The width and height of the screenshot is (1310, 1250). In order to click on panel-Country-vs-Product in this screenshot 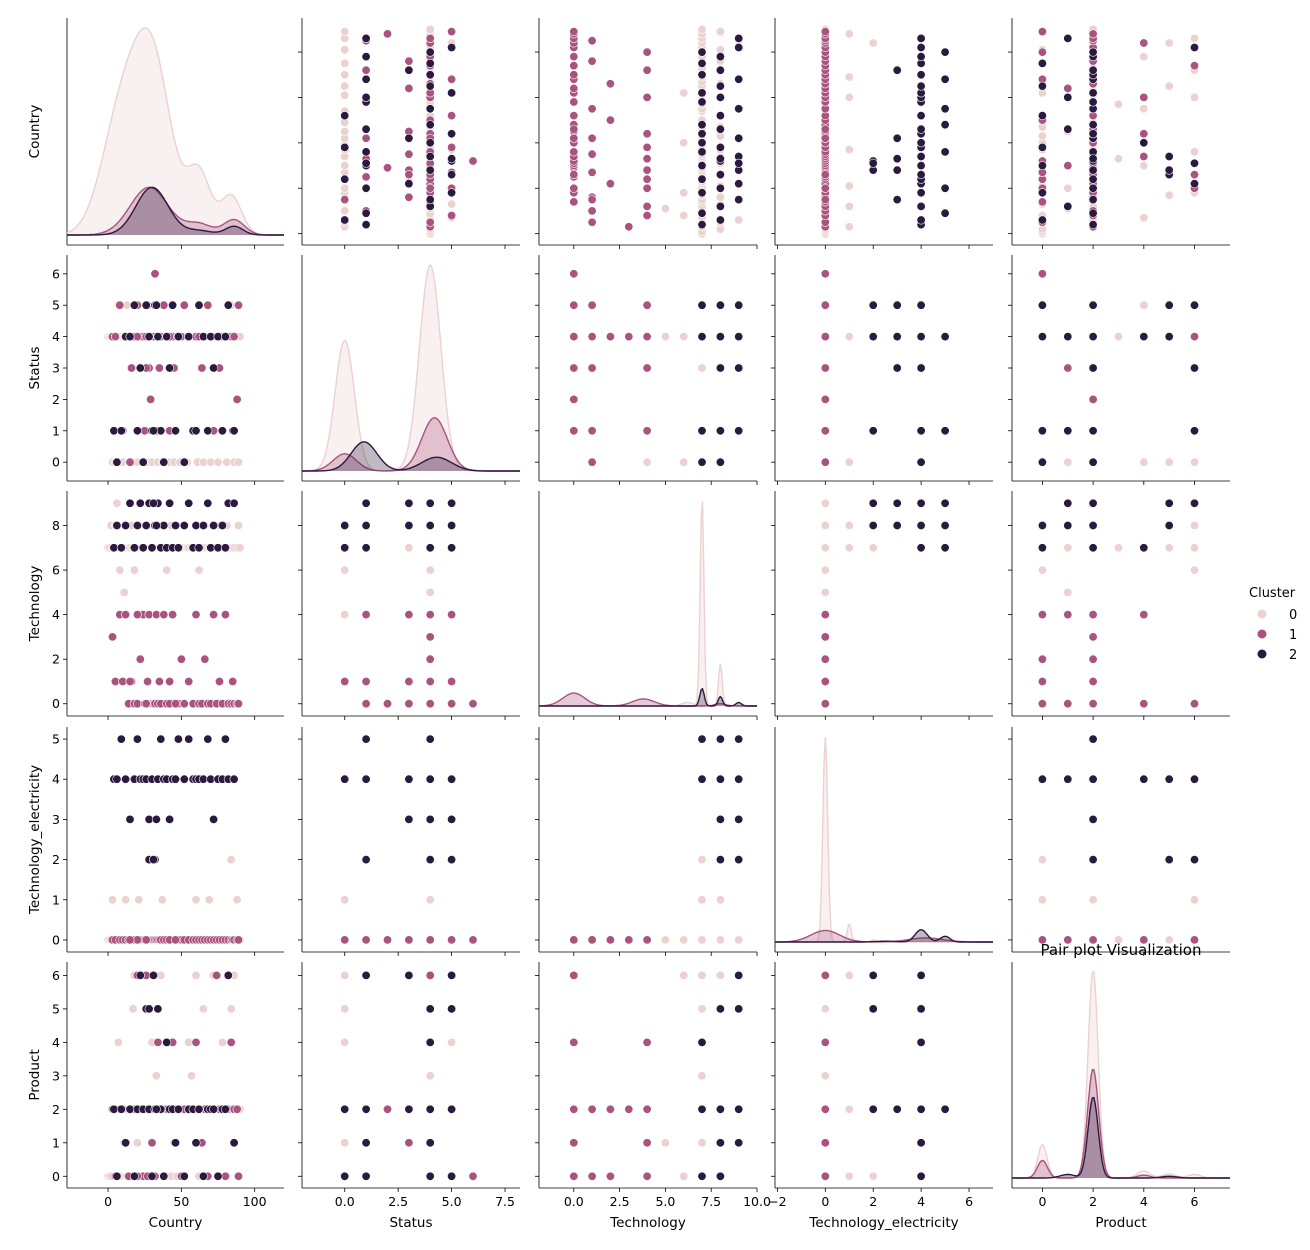, I will do `click(1119, 133)`.